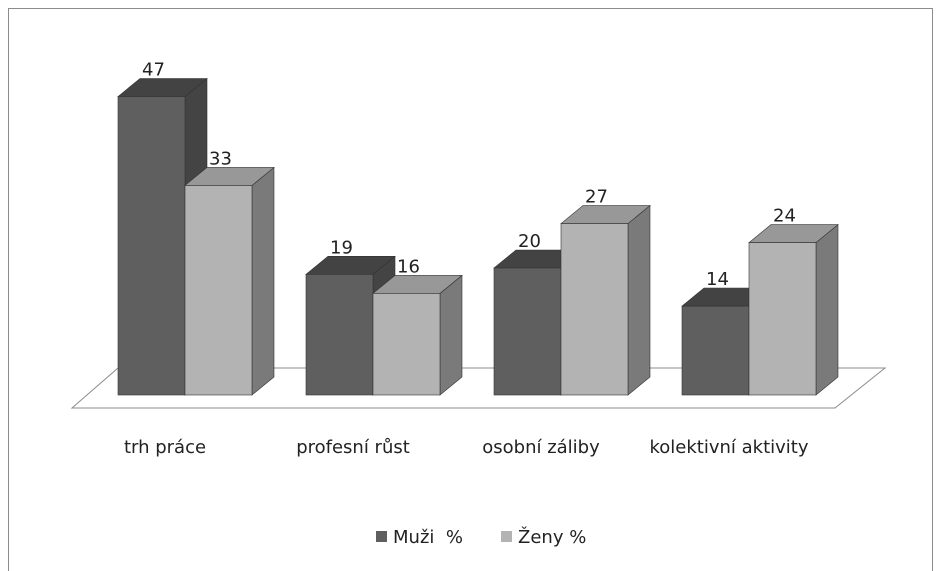  I want to click on legend-label: Muži %, so click(428, 537).